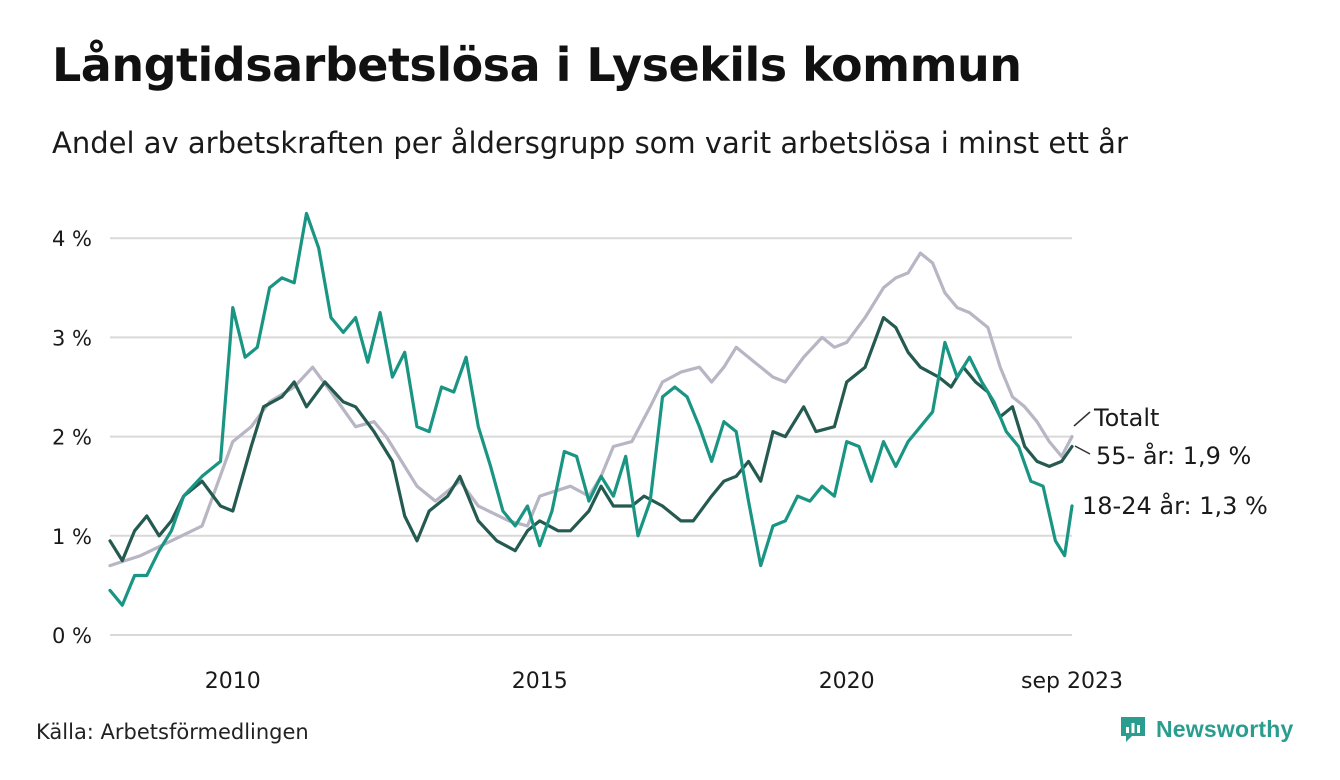 The height and width of the screenshot is (780, 1340). Describe the element at coordinates (1173, 455) in the screenshot. I see `series-label-age55: 55- år: 1,9 %` at that location.